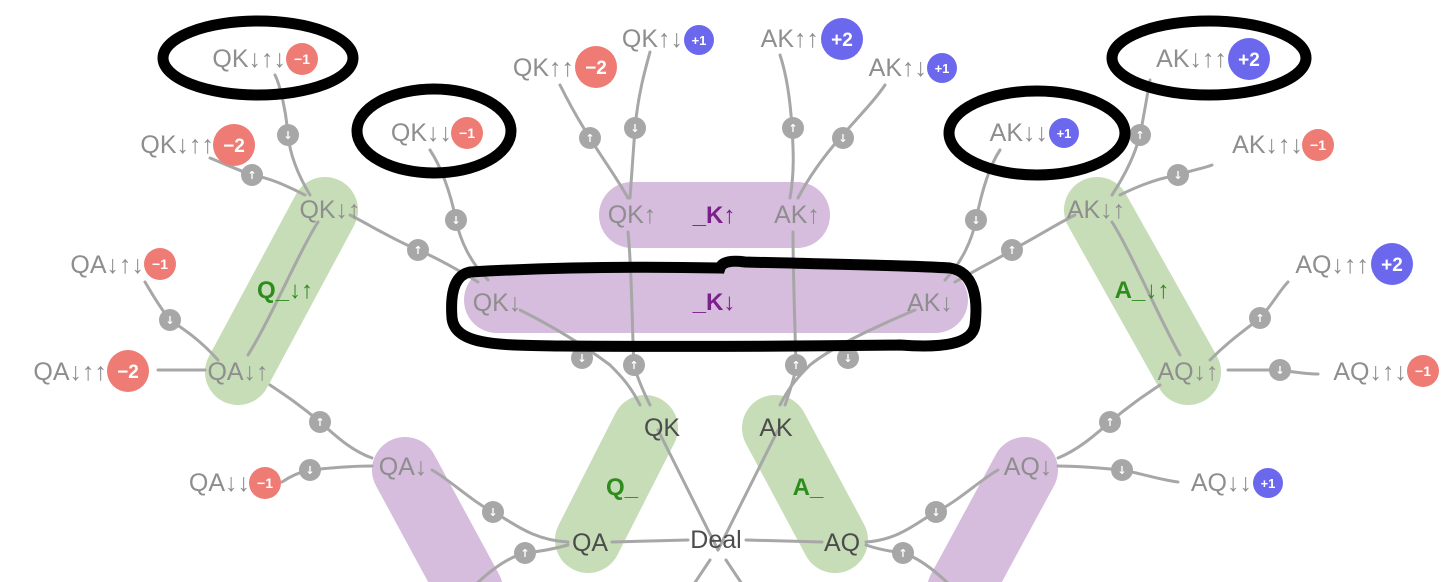  I want to click on terminal-label: AK↓↑↑, so click(1191, 59).